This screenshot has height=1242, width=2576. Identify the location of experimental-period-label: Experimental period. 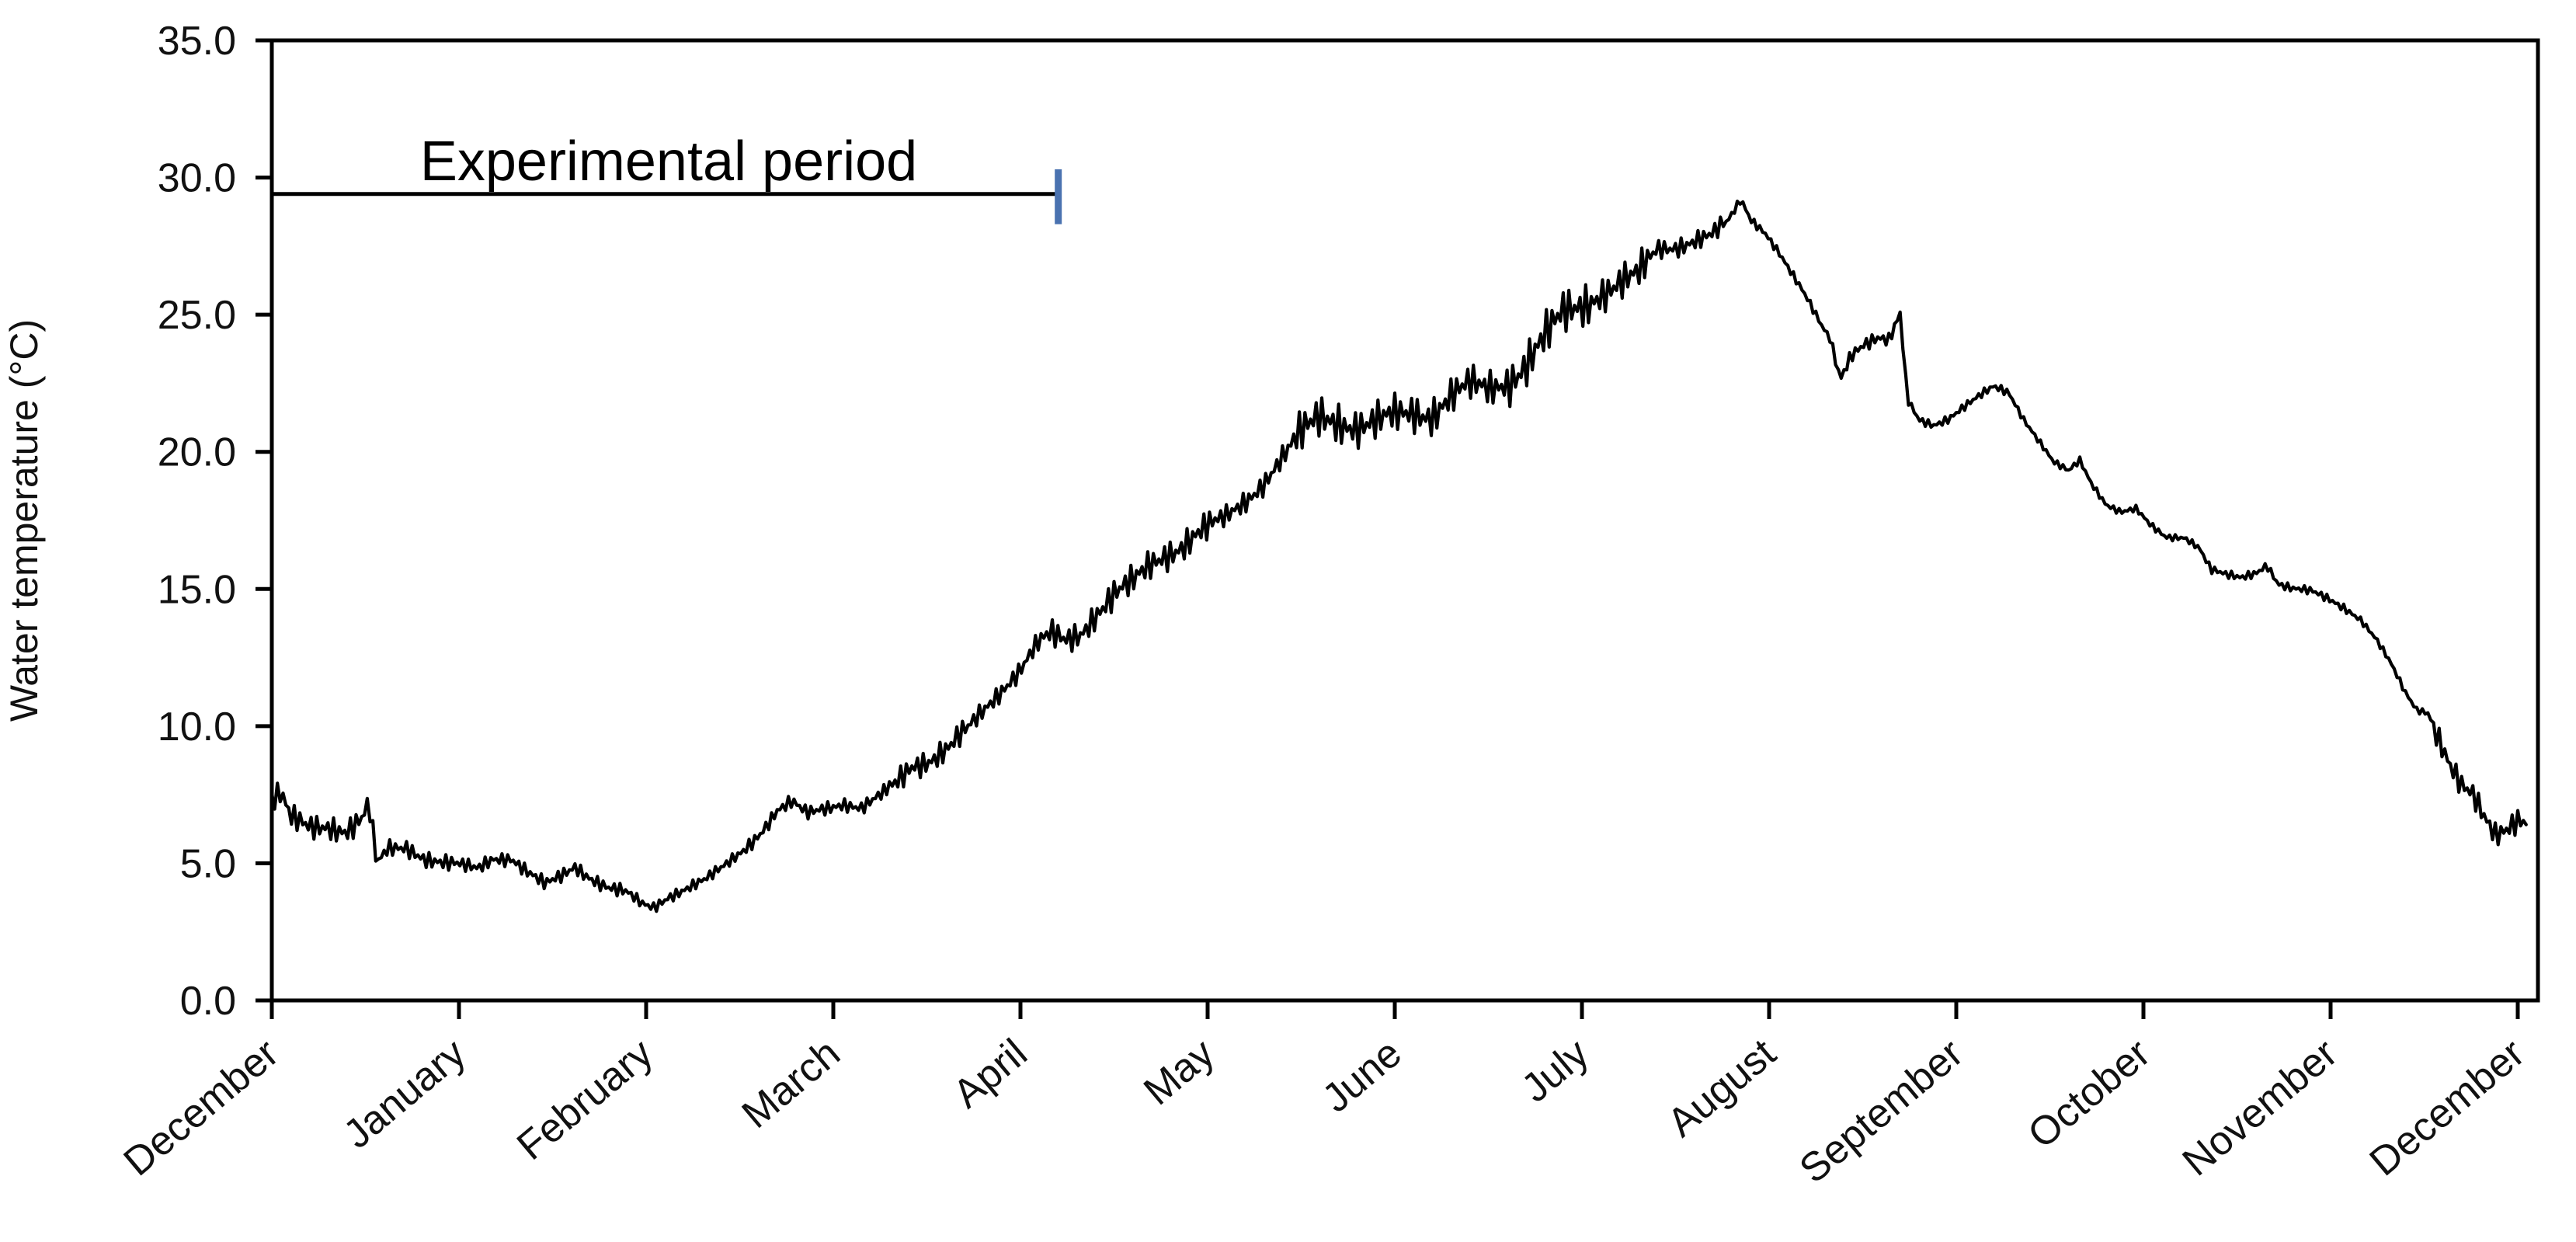
(668, 161).